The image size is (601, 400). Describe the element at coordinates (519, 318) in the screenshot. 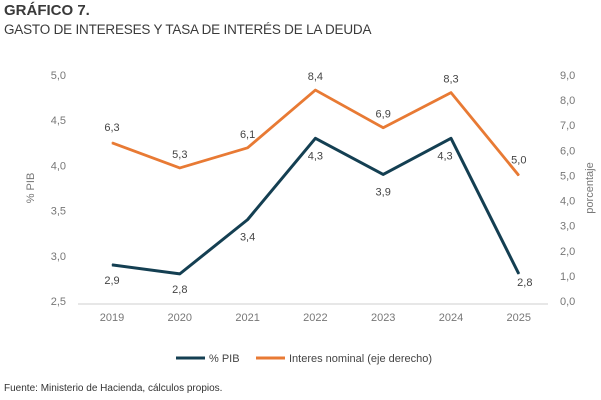

I see `x-tick-label: 2025` at that location.